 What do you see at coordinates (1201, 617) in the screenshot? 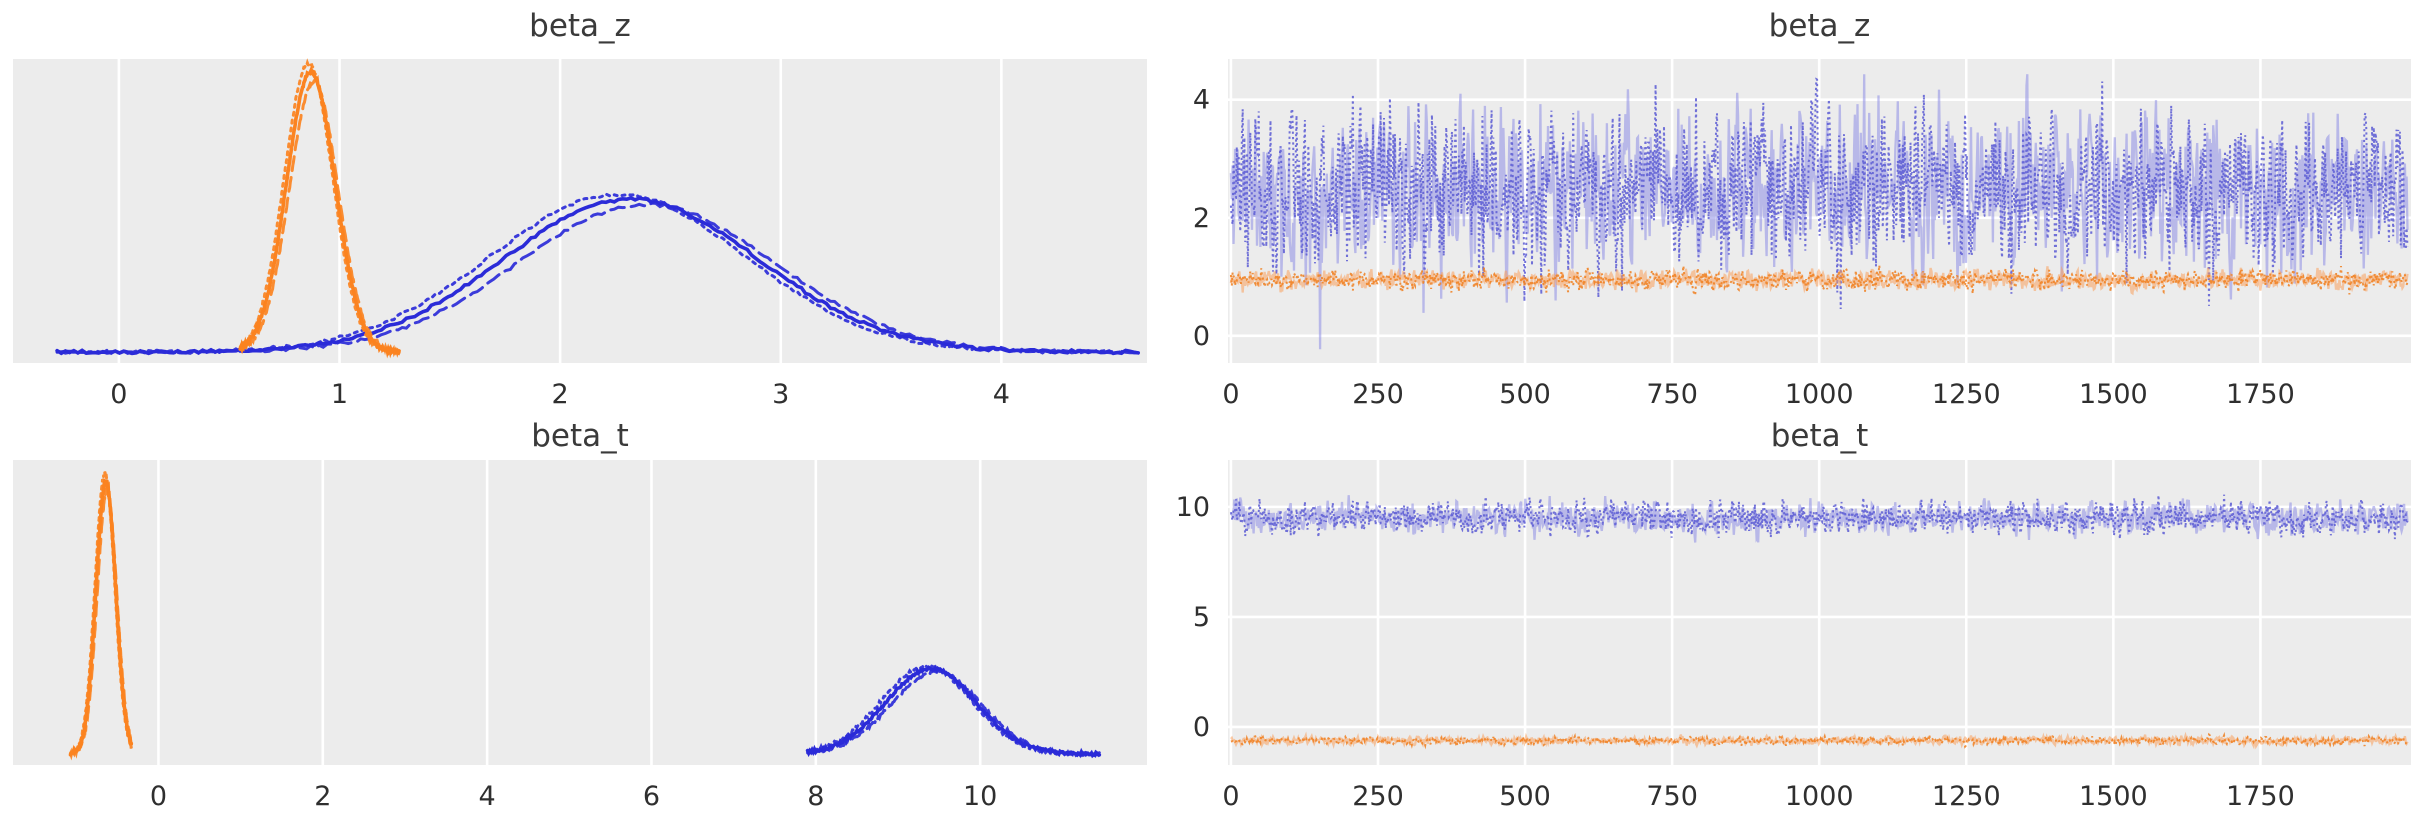
I see `y-tick-label: 5` at bounding box center [1201, 617].